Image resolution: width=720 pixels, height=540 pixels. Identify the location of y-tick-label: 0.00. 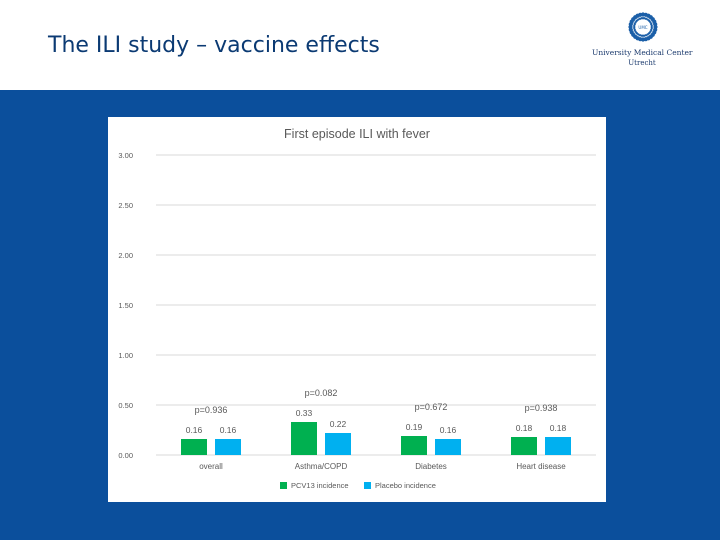
(125, 455).